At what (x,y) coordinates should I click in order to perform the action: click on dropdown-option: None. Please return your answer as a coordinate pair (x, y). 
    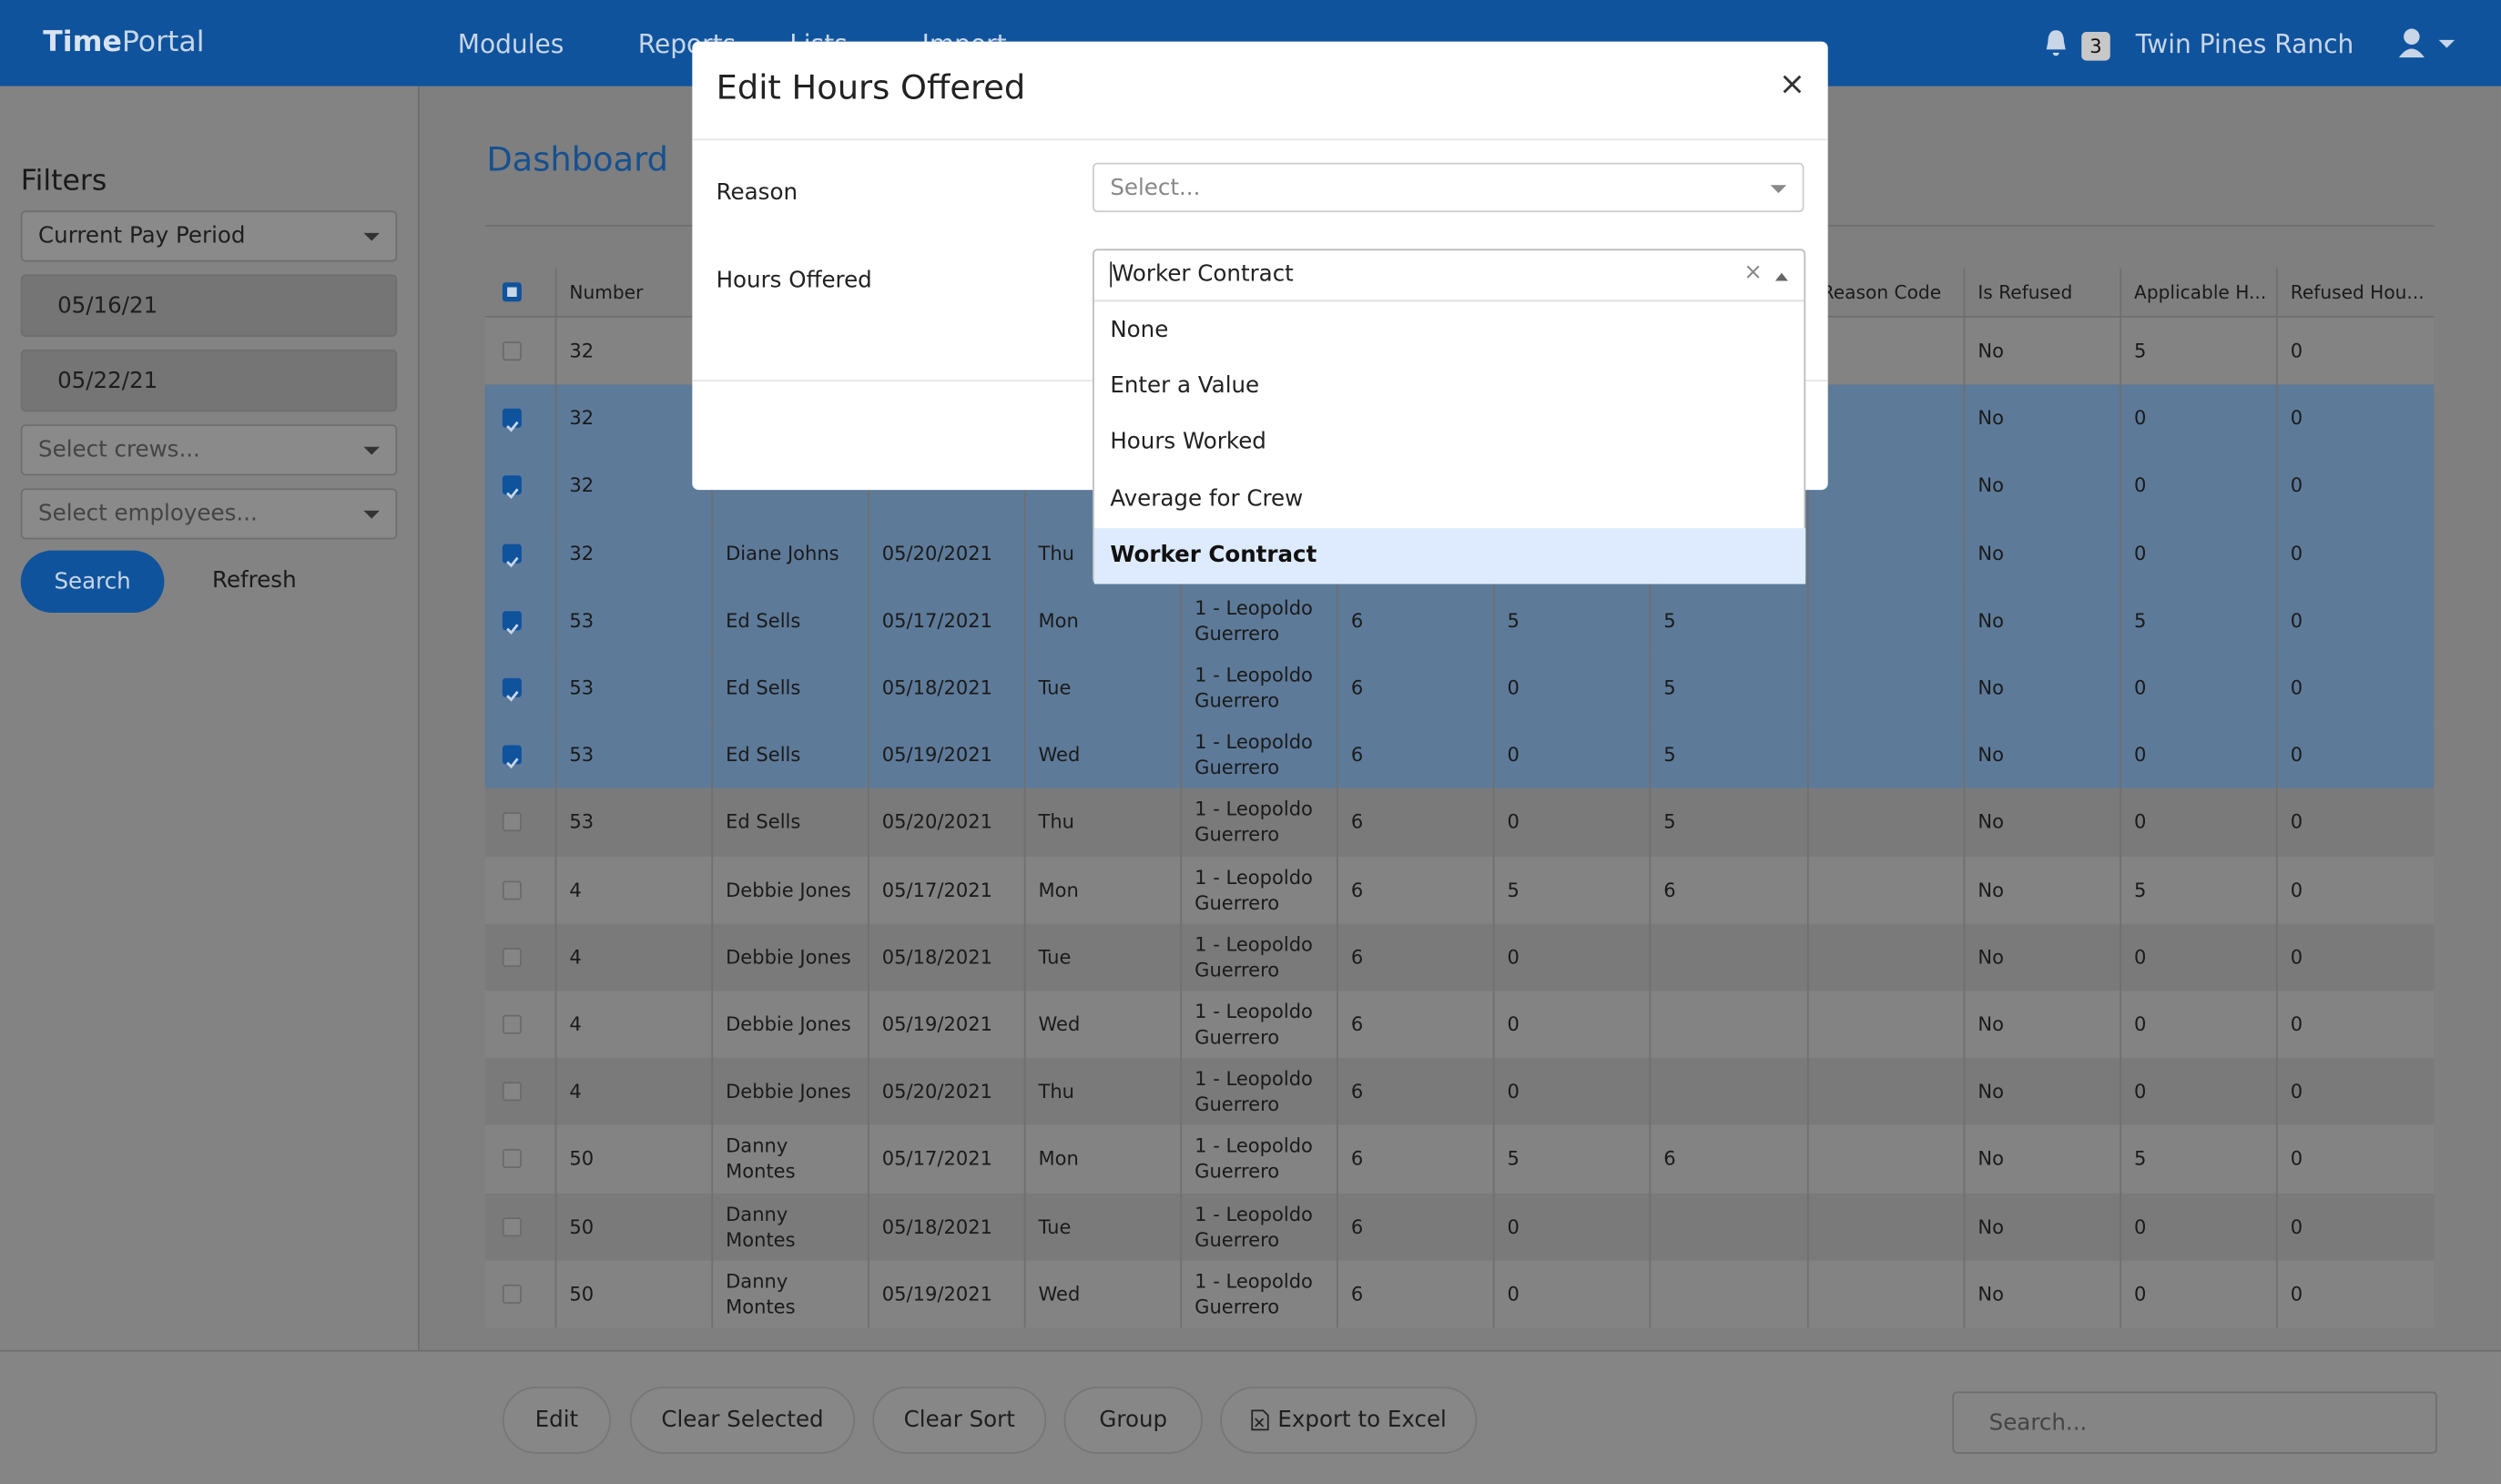
    Looking at the image, I should click on (1139, 329).